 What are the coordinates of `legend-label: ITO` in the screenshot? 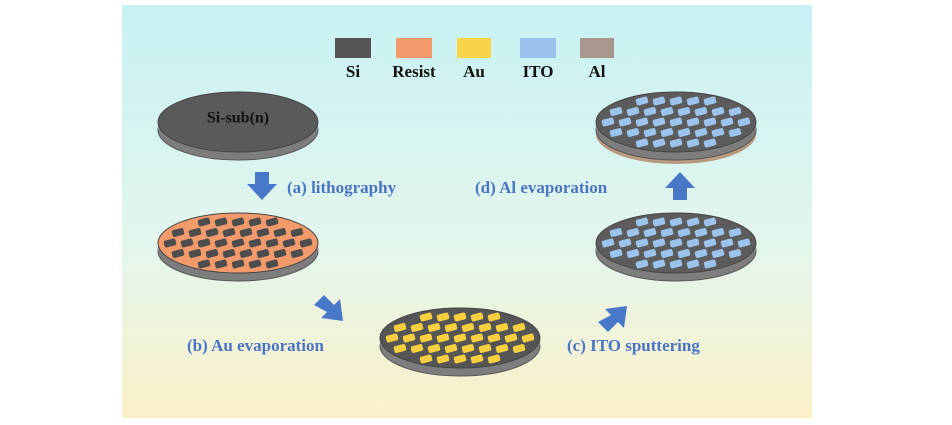 It's located at (538, 71).